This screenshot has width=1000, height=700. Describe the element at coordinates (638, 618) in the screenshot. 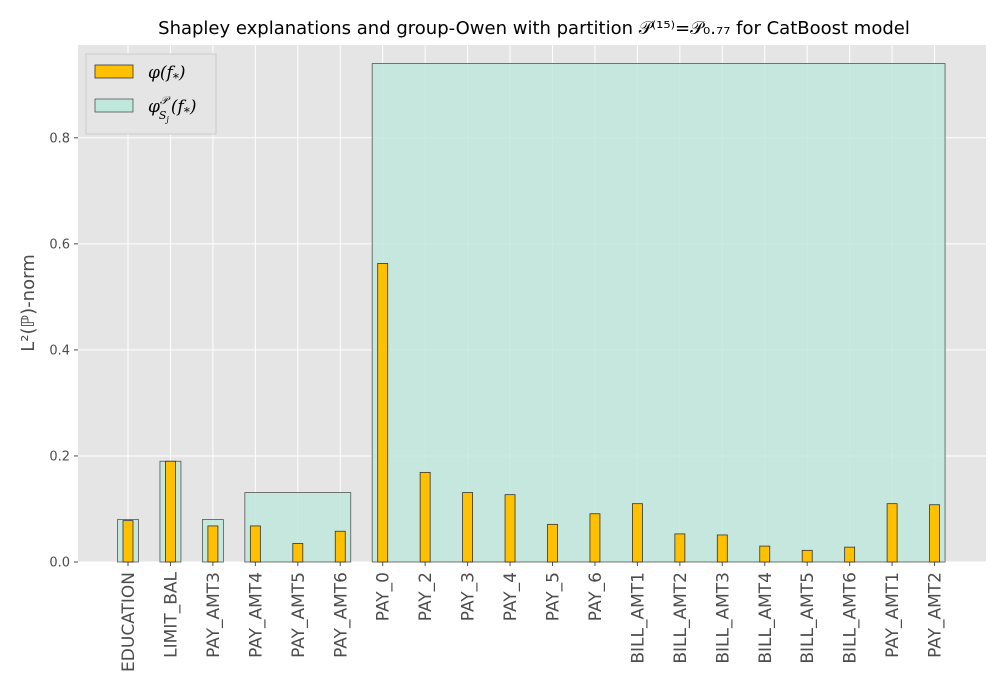

I see `x-tick-label: BILL_AMT1` at that location.